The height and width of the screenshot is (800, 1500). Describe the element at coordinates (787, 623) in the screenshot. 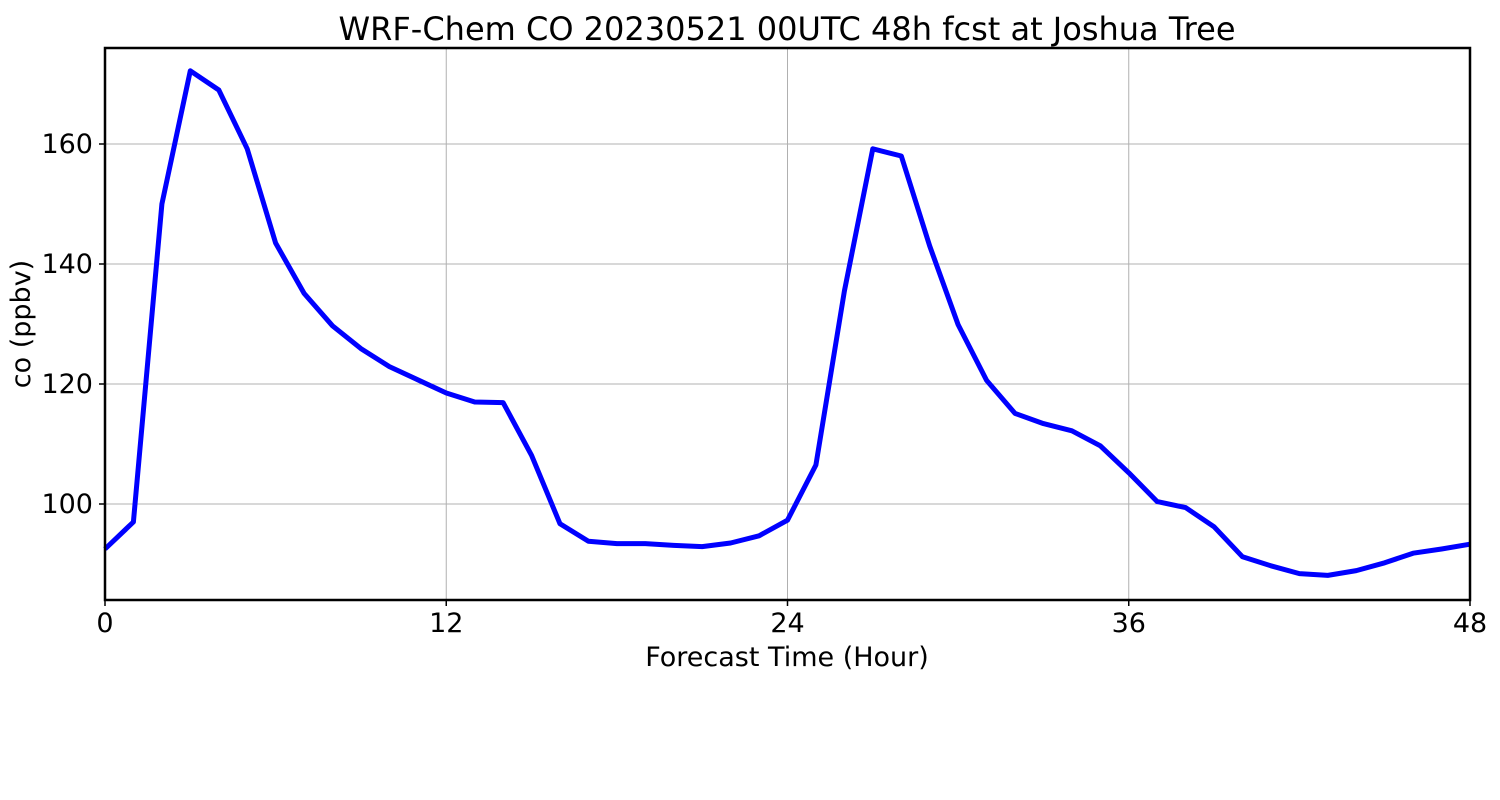

I see `x-tick-label: 24` at that location.